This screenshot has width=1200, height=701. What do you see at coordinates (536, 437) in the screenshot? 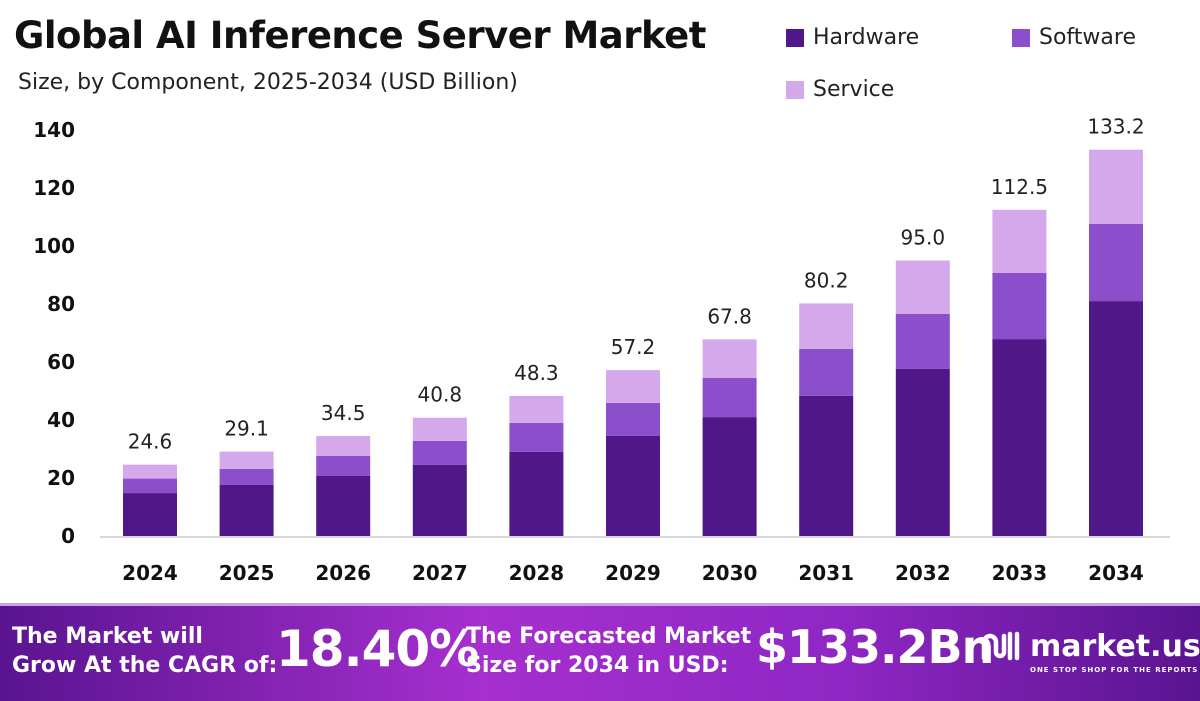
I see `bar-segment-software-2028` at bounding box center [536, 437].